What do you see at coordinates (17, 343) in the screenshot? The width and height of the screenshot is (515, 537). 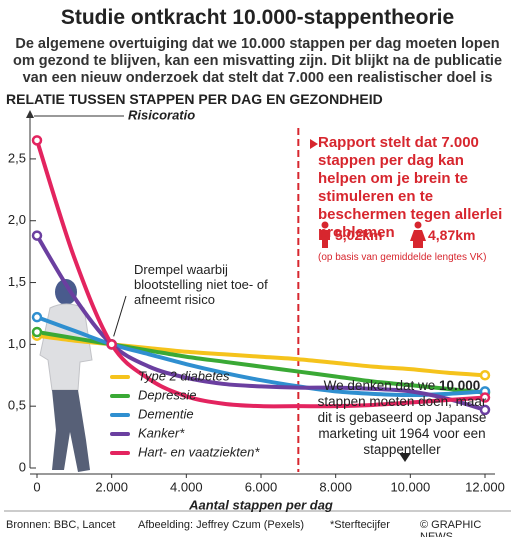 I see `y-tick-label: 1,0` at bounding box center [17, 343].